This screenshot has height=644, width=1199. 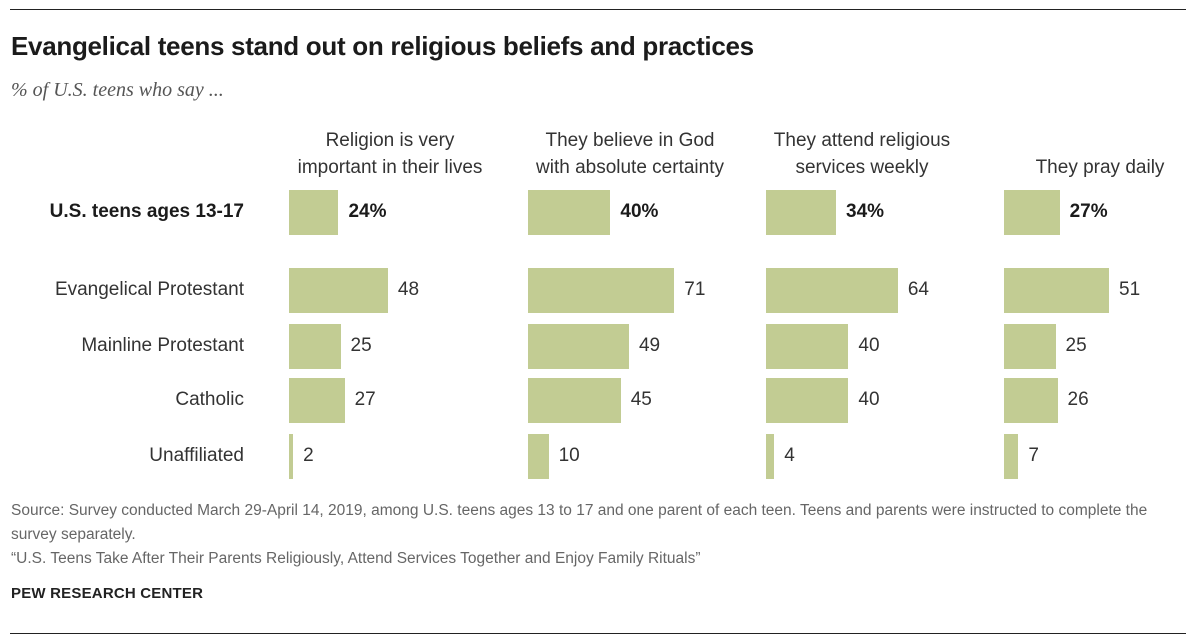 I want to click on data-label: 26, so click(x=1078, y=399).